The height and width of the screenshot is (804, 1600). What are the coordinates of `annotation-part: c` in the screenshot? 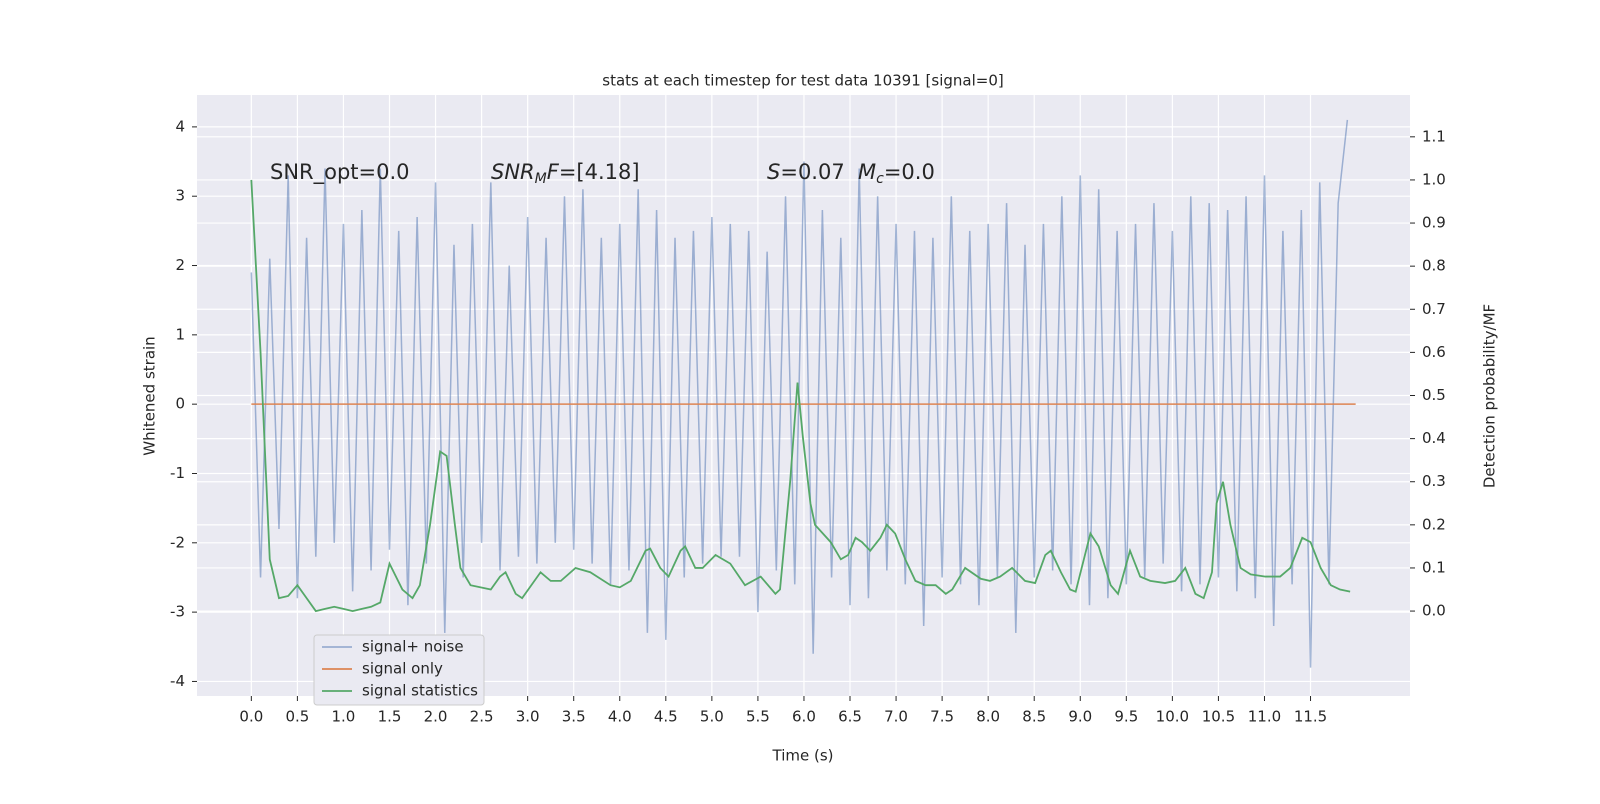 It's located at (880, 179).